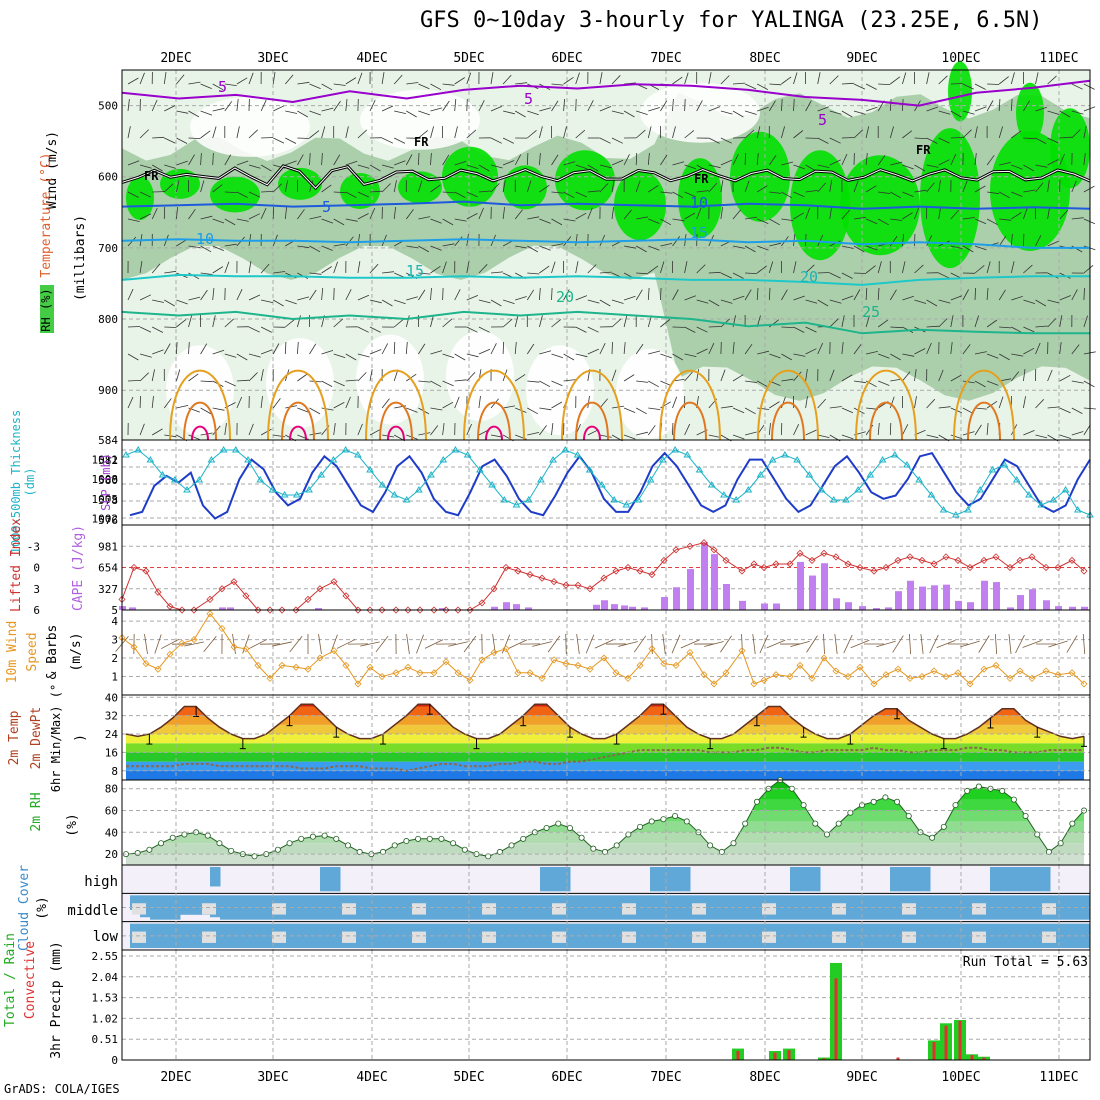 The height and width of the screenshot is (1100, 1100). What do you see at coordinates (108, 248) in the screenshot?
I see `pressure-tick-label: 700` at bounding box center [108, 248].